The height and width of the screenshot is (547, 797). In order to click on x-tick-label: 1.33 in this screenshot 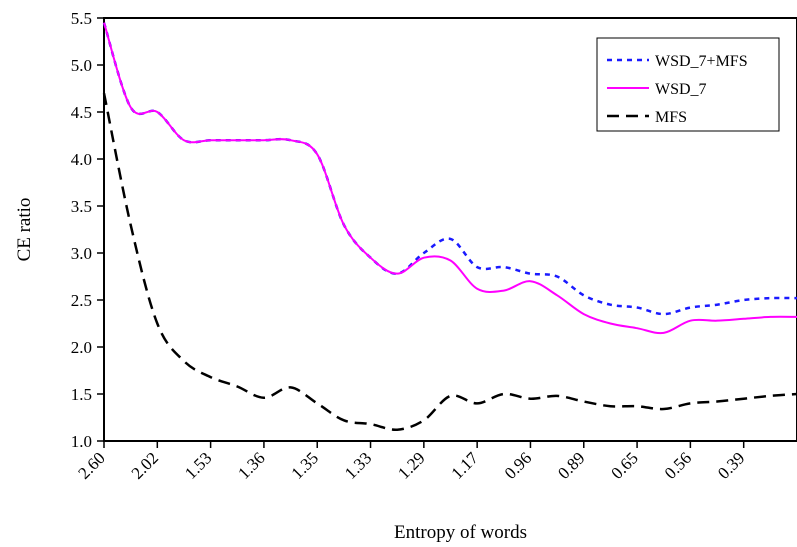, I will do `click(358, 465)`.